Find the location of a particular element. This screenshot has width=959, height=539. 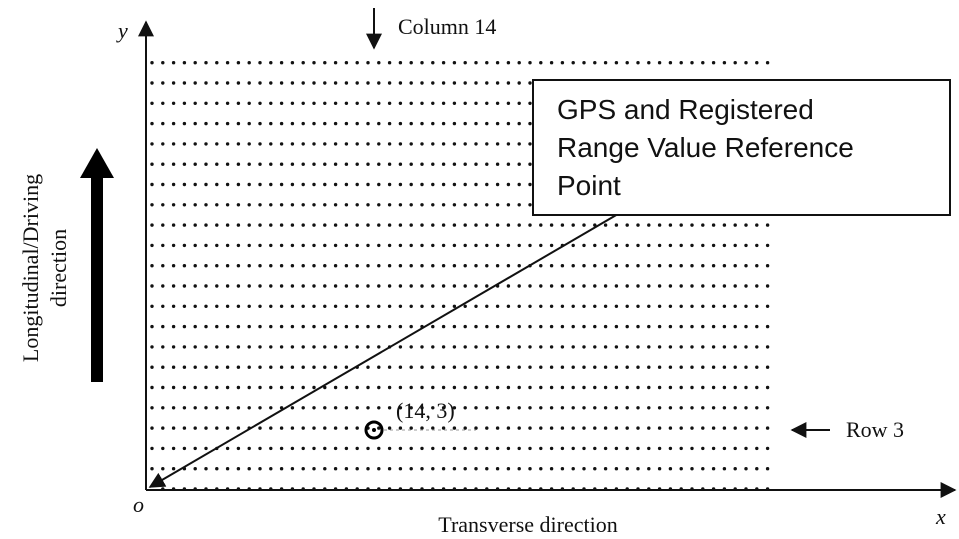

callout-text: Point is located at coordinates (589, 185).